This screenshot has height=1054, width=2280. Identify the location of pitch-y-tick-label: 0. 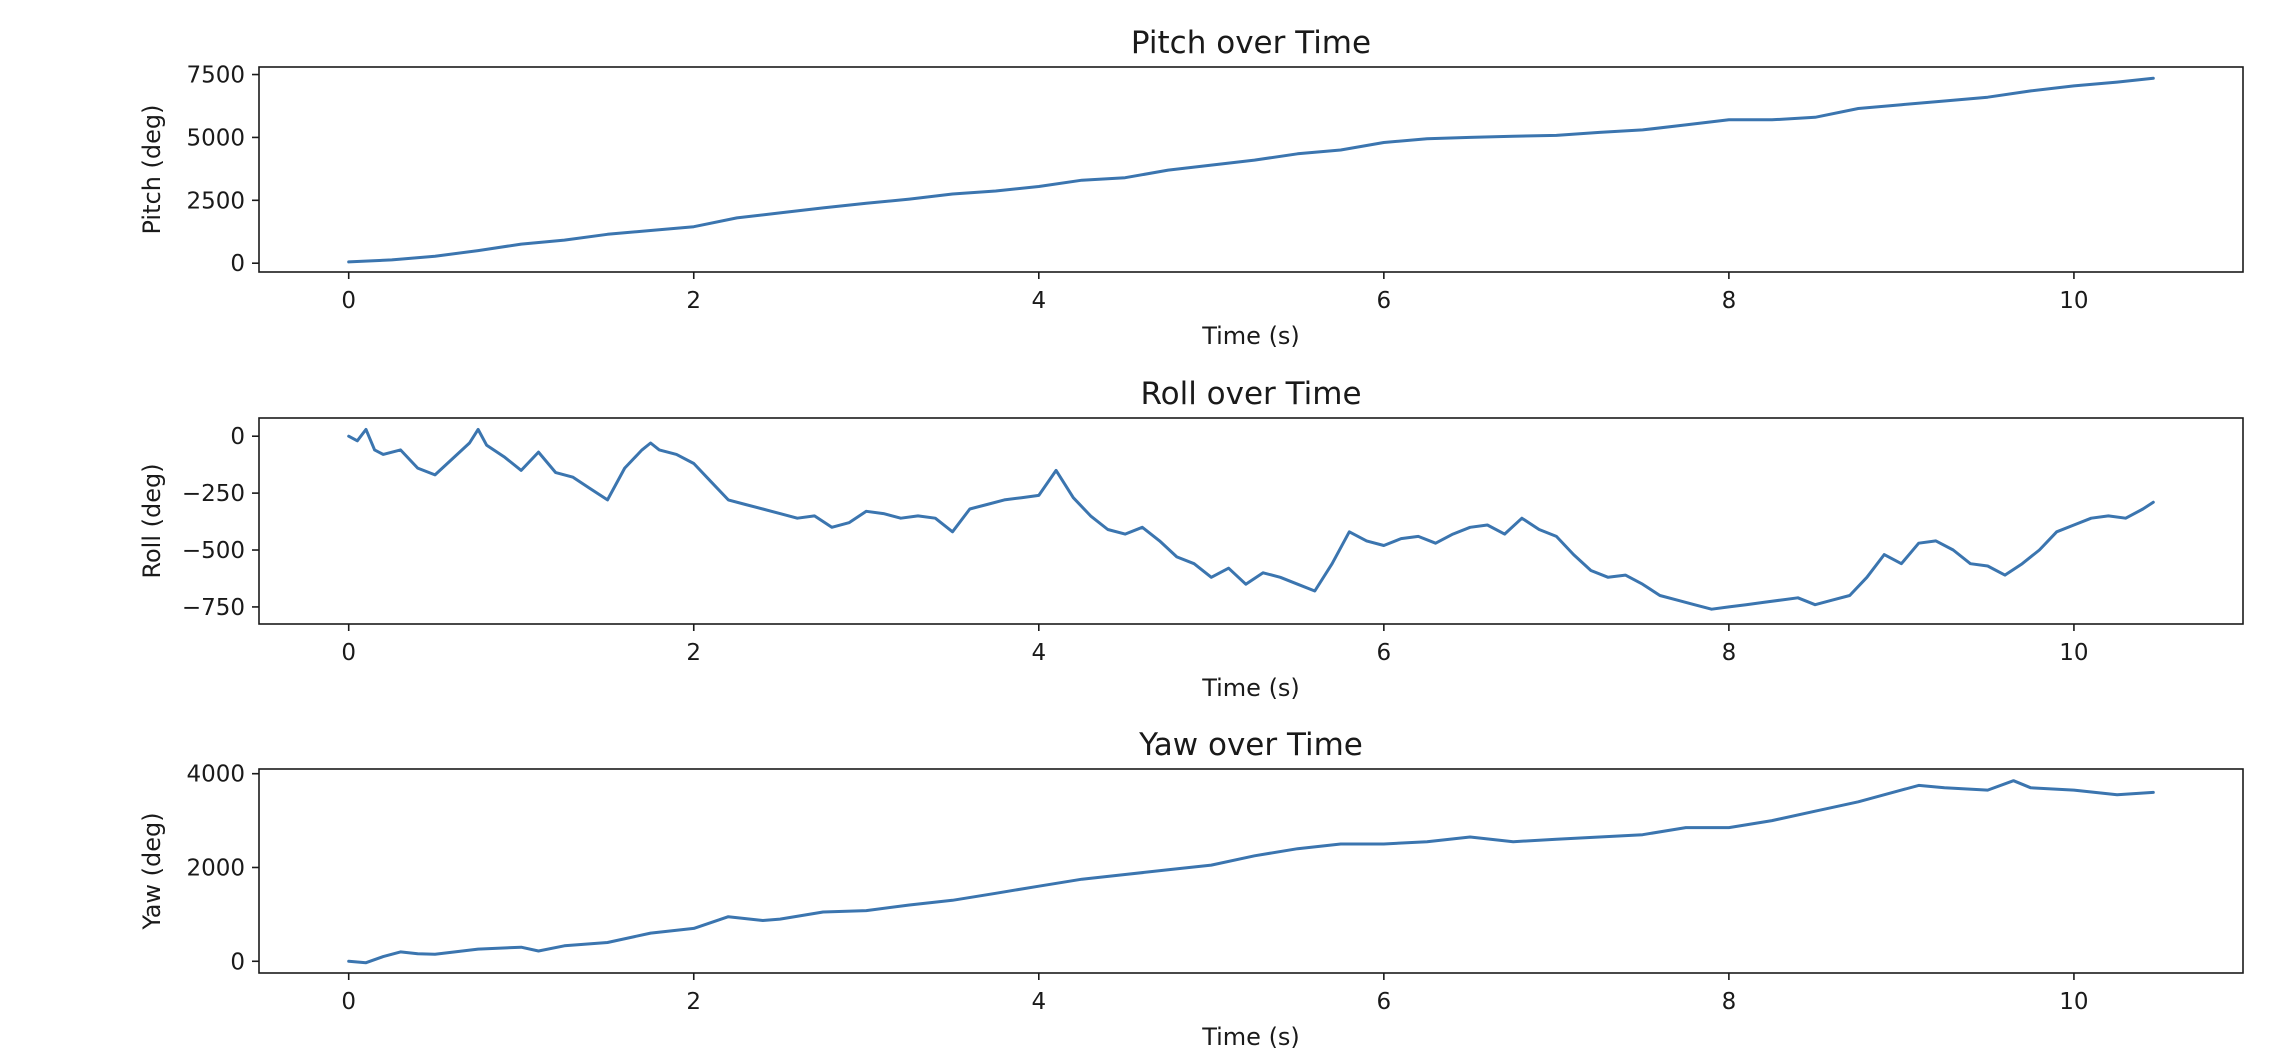
(237, 264).